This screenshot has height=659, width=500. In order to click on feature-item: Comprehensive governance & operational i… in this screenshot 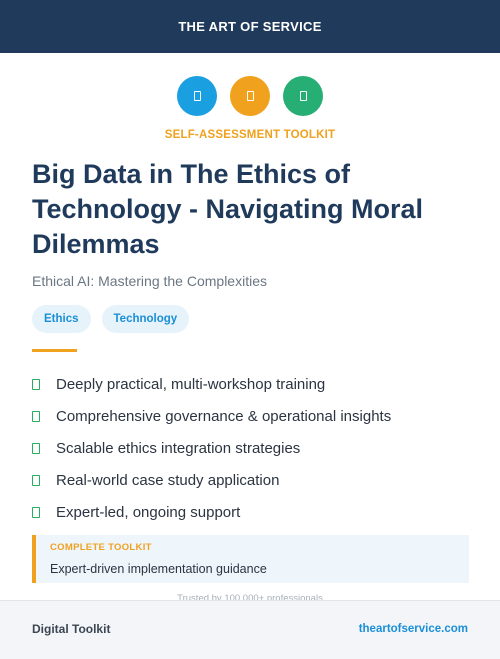, I will do `click(211, 416)`.